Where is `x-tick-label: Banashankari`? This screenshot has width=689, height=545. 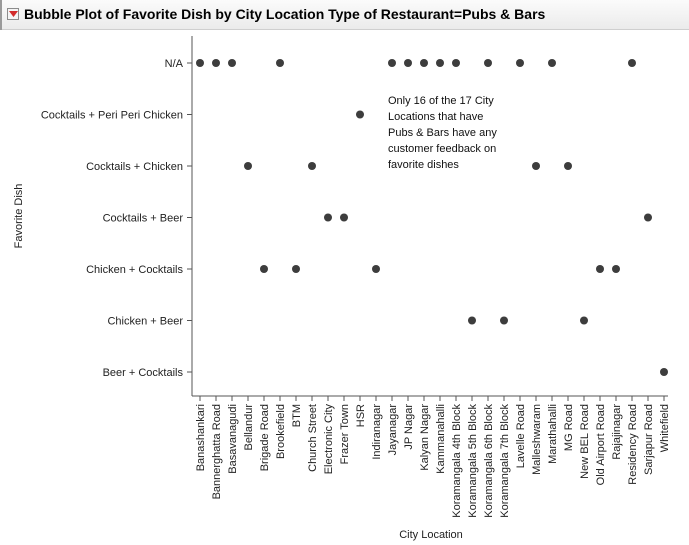
x-tick-label: Banashankari is located at coordinates (201, 437).